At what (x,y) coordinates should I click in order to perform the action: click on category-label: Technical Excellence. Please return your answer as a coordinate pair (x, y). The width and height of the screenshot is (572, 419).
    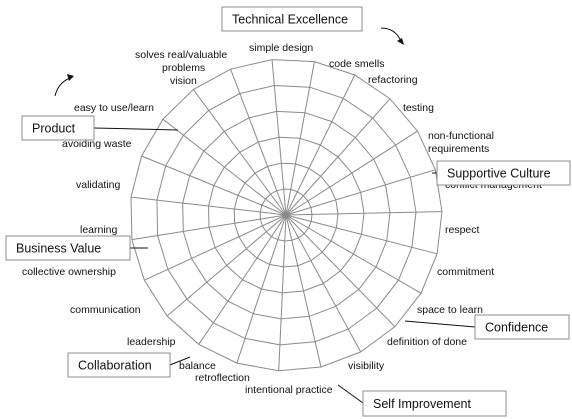
    Looking at the image, I should click on (290, 20).